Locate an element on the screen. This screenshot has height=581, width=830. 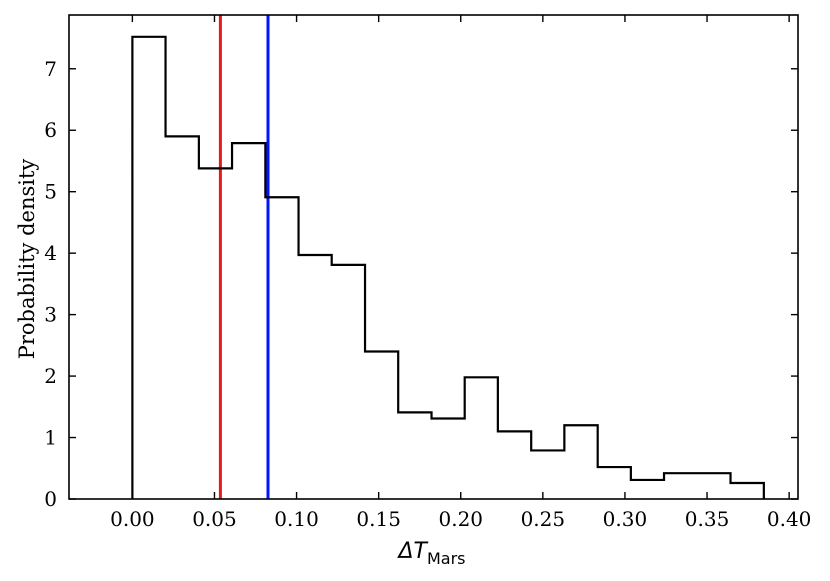
y-tick-label: 5 is located at coordinates (50, 192).